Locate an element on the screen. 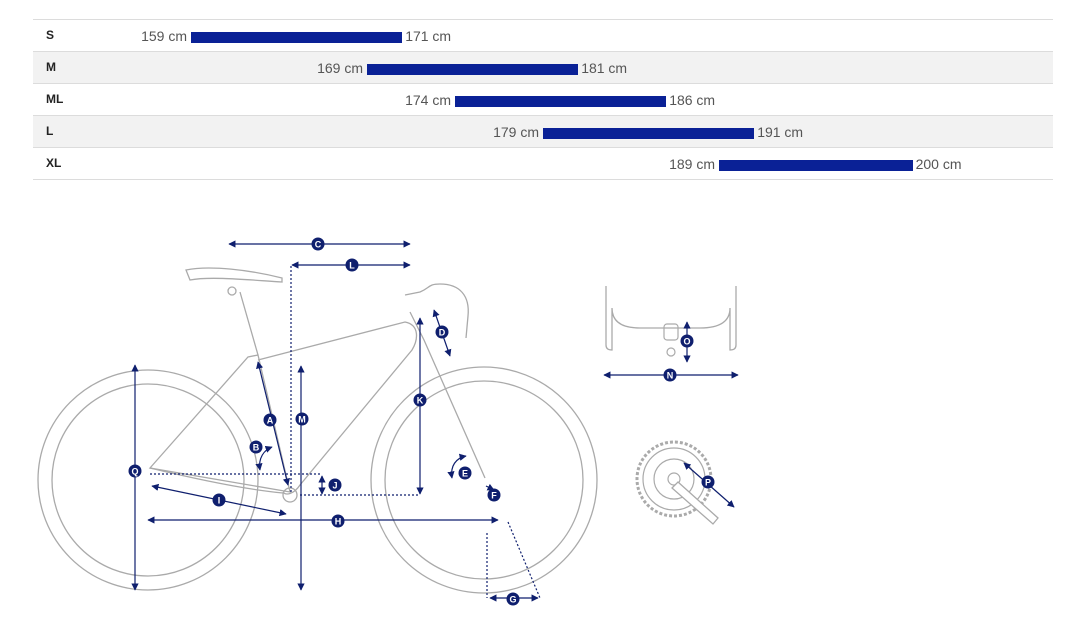 This screenshot has height=638, width=1070. marker-l: L is located at coordinates (352, 265).